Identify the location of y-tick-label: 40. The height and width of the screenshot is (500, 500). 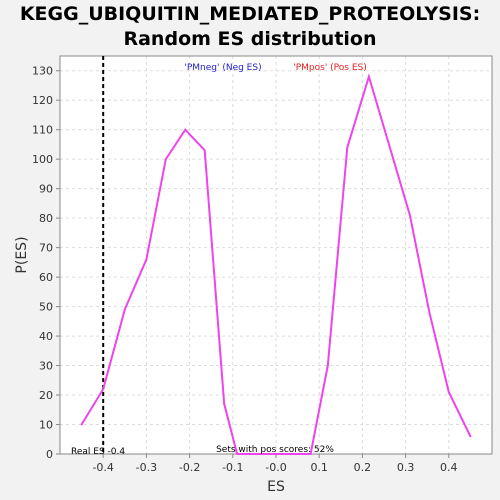
(46, 336).